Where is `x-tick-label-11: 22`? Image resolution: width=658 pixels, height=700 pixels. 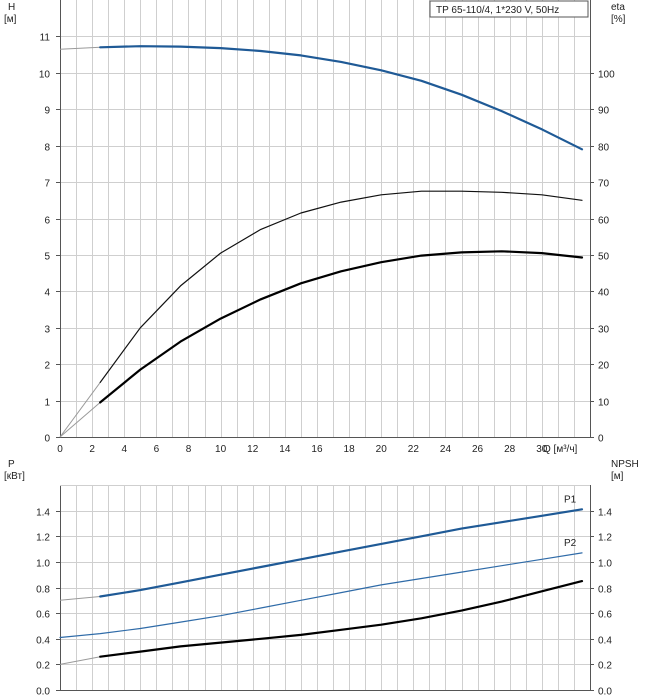 x-tick-label-11: 22 is located at coordinates (414, 449).